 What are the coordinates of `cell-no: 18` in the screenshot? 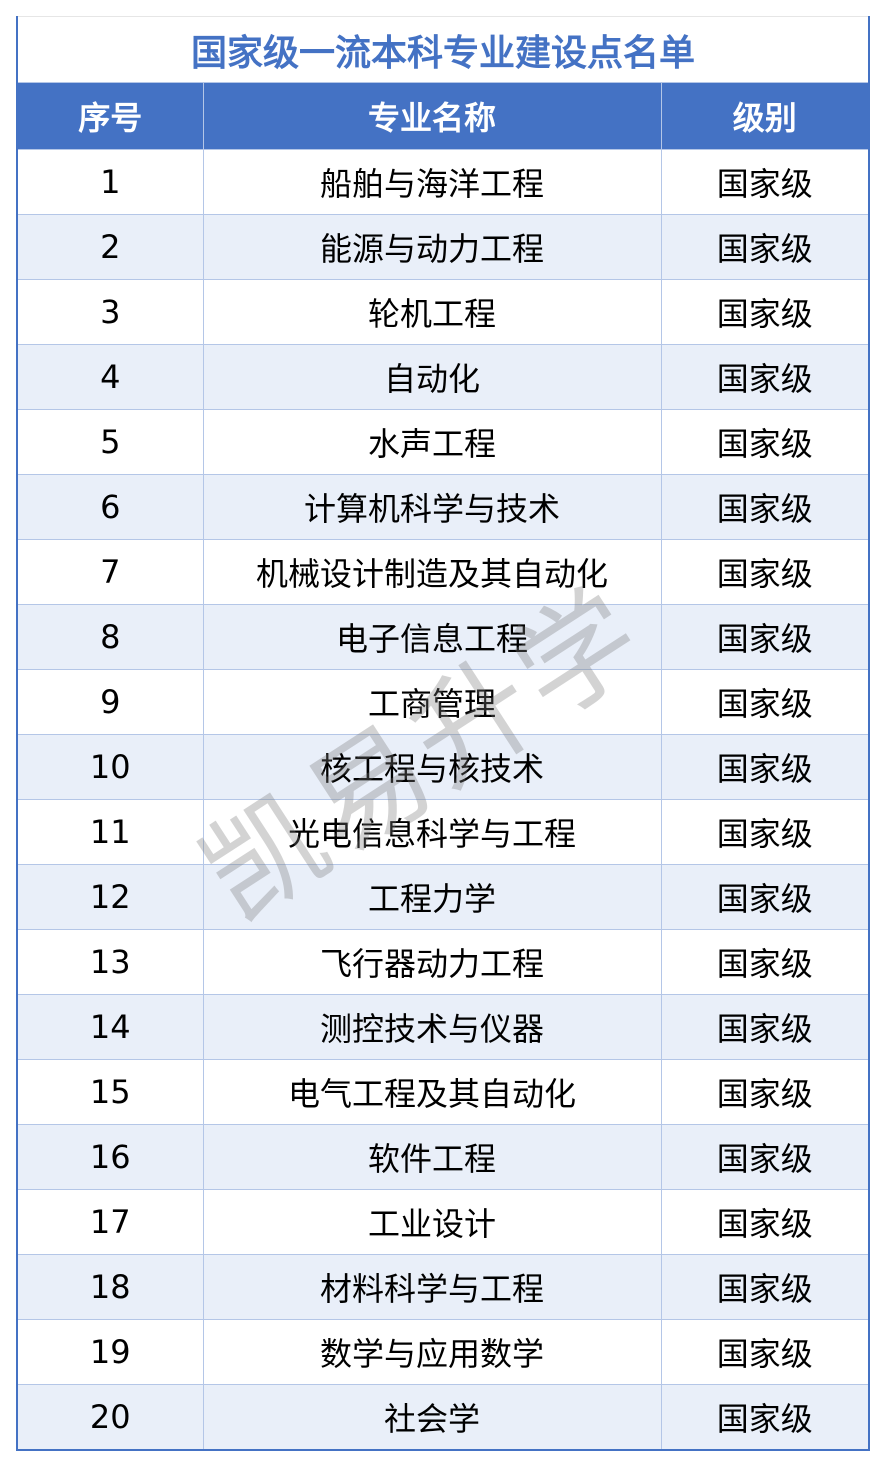 It's located at (110, 1287).